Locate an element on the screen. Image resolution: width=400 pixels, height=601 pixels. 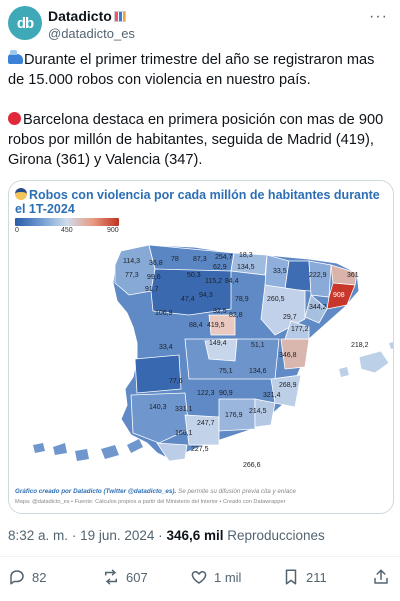
map-value-label: 176,9 is located at coordinates (234, 415).